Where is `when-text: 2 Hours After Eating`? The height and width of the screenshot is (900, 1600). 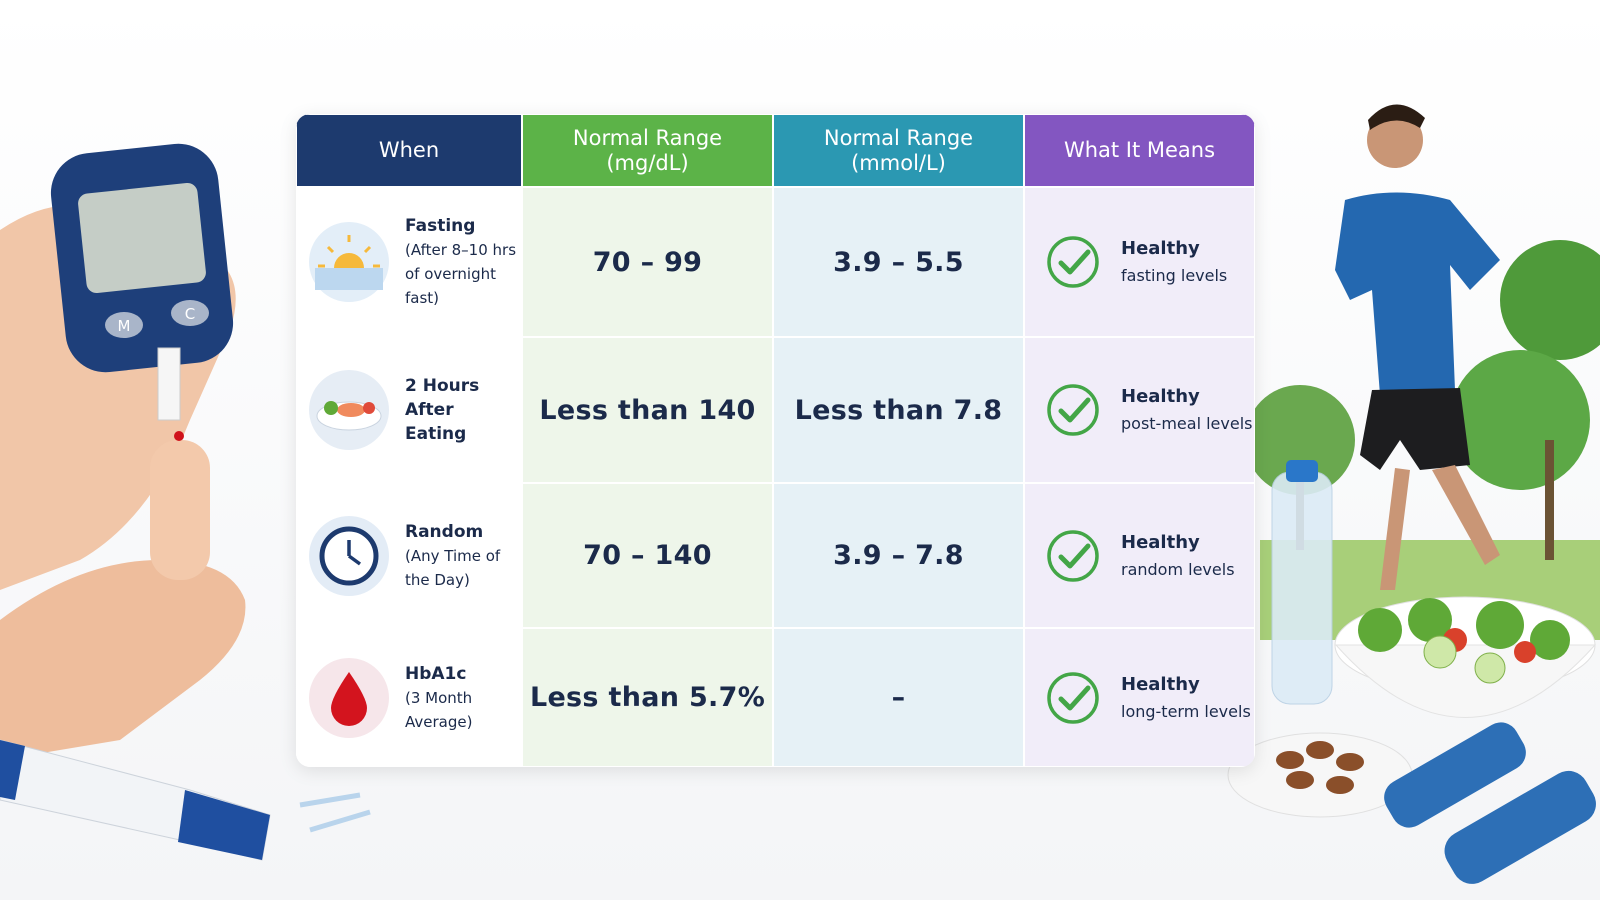 when-text: 2 Hours After Eating is located at coordinates (461, 410).